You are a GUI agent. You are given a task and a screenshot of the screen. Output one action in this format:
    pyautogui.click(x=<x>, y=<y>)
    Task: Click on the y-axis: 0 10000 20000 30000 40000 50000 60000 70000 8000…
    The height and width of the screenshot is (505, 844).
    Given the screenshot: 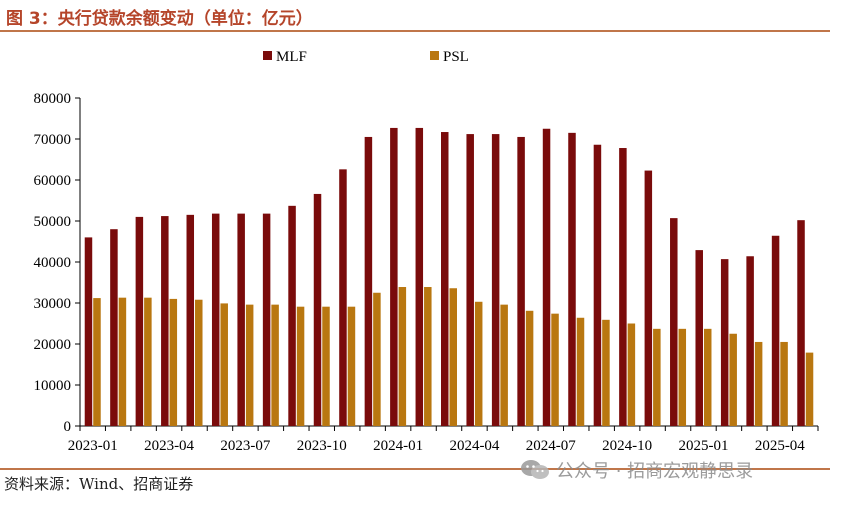 What is the action you would take?
    pyautogui.click(x=57, y=263)
    